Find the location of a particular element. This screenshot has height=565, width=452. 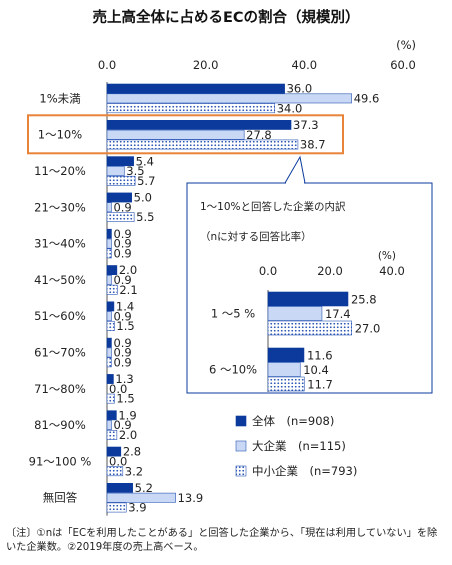

data-label: 3.9 is located at coordinates (137, 508).